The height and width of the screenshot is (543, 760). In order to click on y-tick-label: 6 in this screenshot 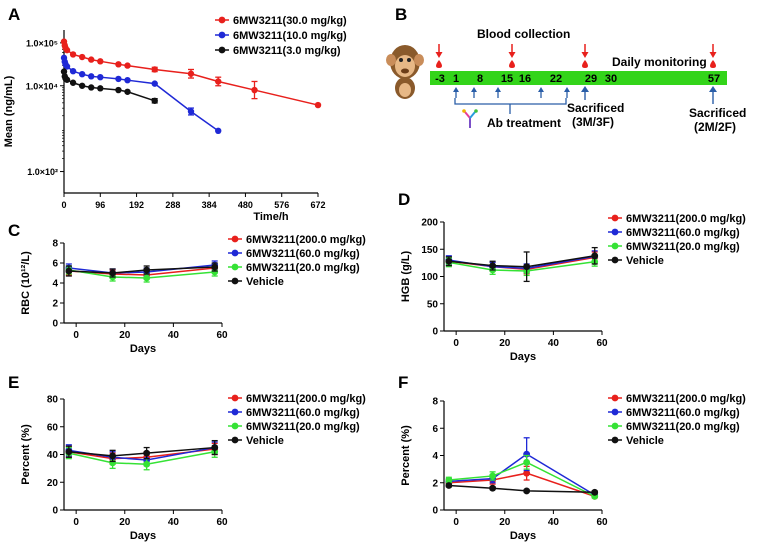, I will do `click(55, 264)`.